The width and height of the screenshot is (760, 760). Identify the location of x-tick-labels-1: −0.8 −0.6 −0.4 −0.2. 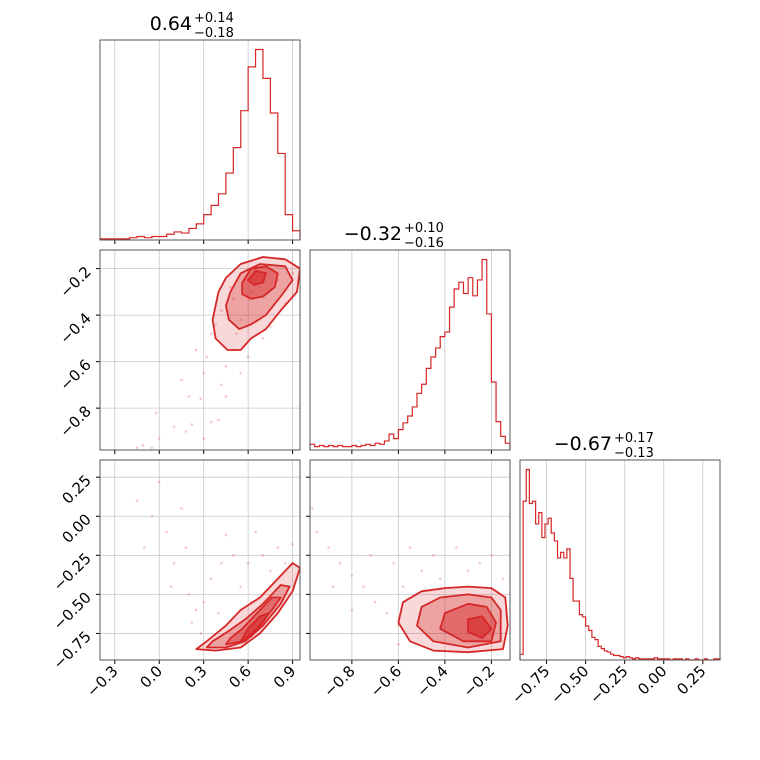
(409, 681).